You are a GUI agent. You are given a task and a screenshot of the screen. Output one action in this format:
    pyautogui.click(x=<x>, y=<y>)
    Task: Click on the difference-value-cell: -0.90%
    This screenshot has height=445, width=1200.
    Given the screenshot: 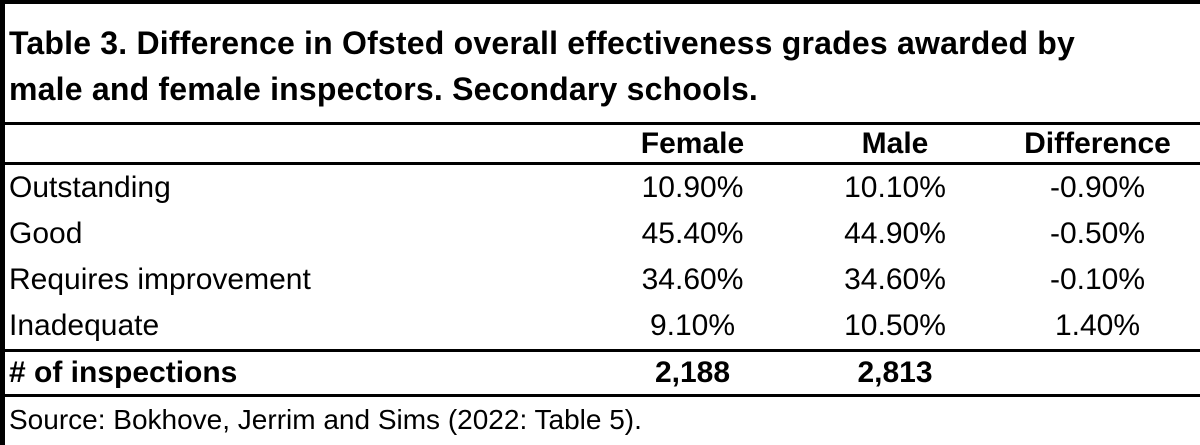 What is the action you would take?
    pyautogui.click(x=1097, y=187)
    